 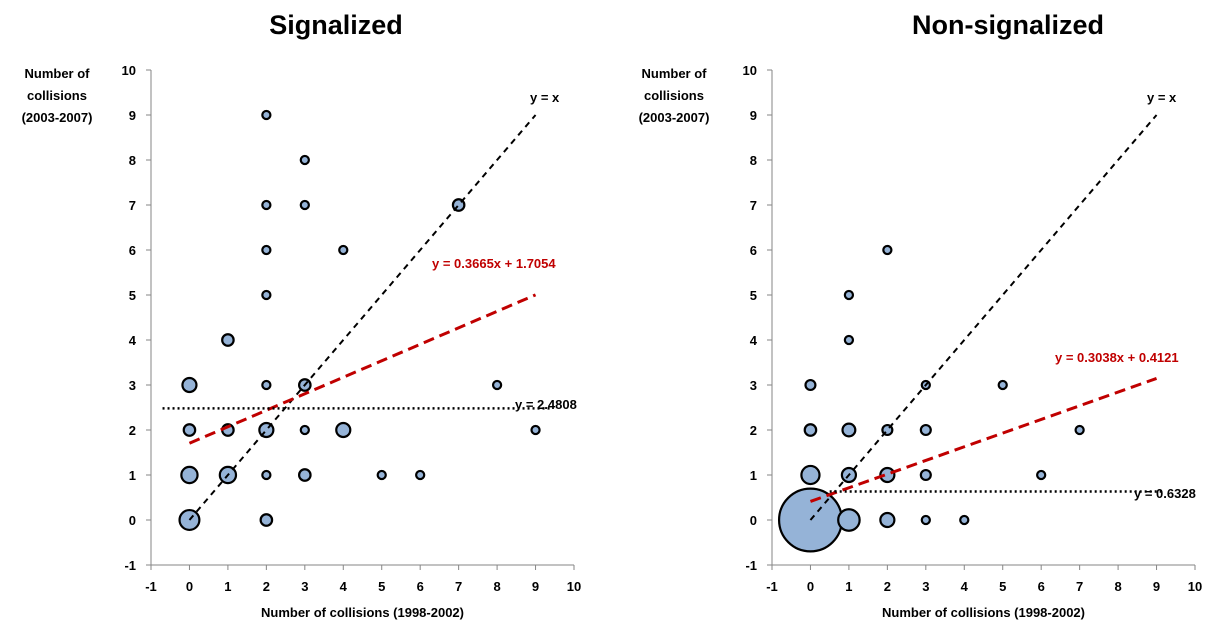 What do you see at coordinates (535, 586) in the screenshot?
I see `x-tick-label: 9` at bounding box center [535, 586].